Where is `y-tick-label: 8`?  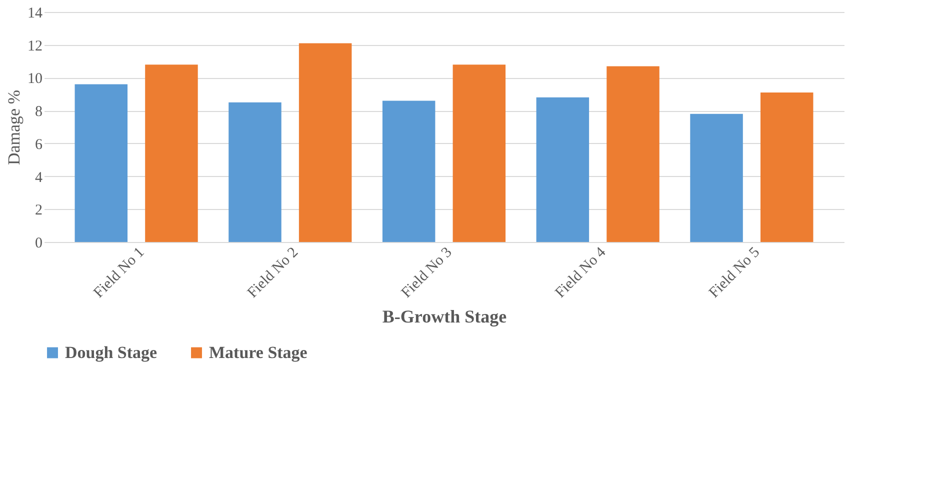 y-tick-label: 8 is located at coordinates (38, 112).